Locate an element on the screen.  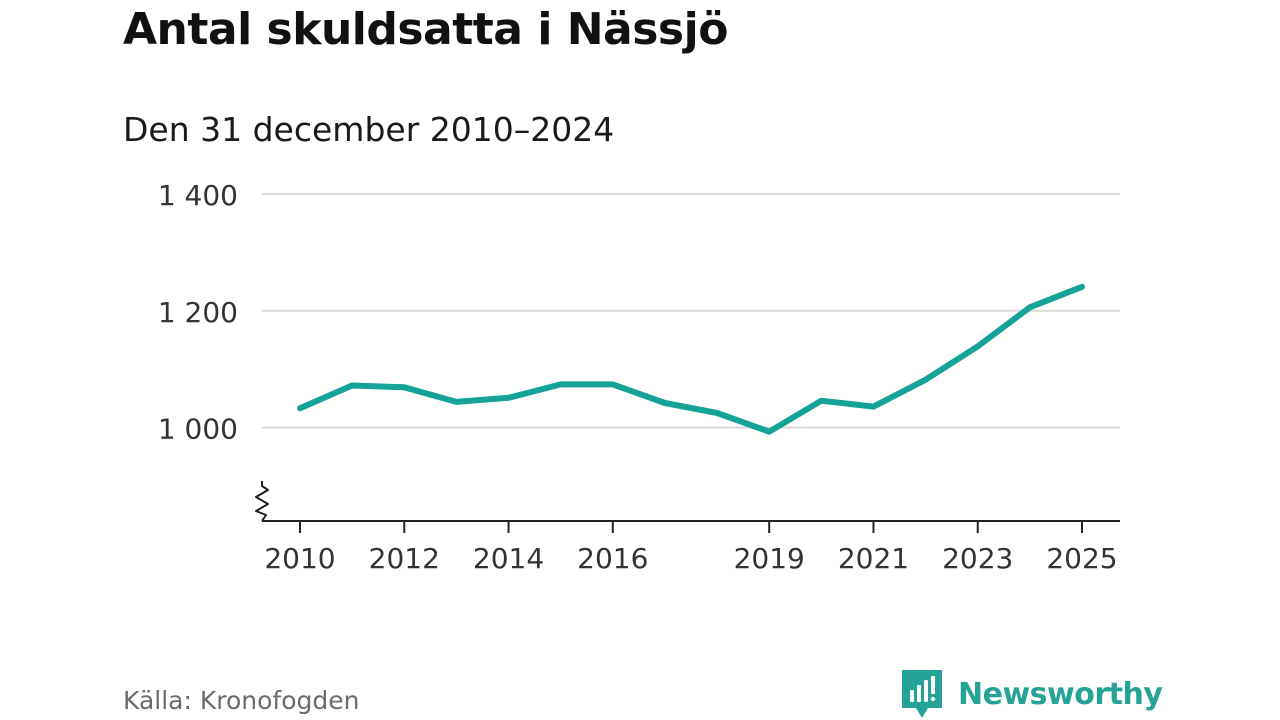
x-tick-label: 2021 is located at coordinates (873, 558).